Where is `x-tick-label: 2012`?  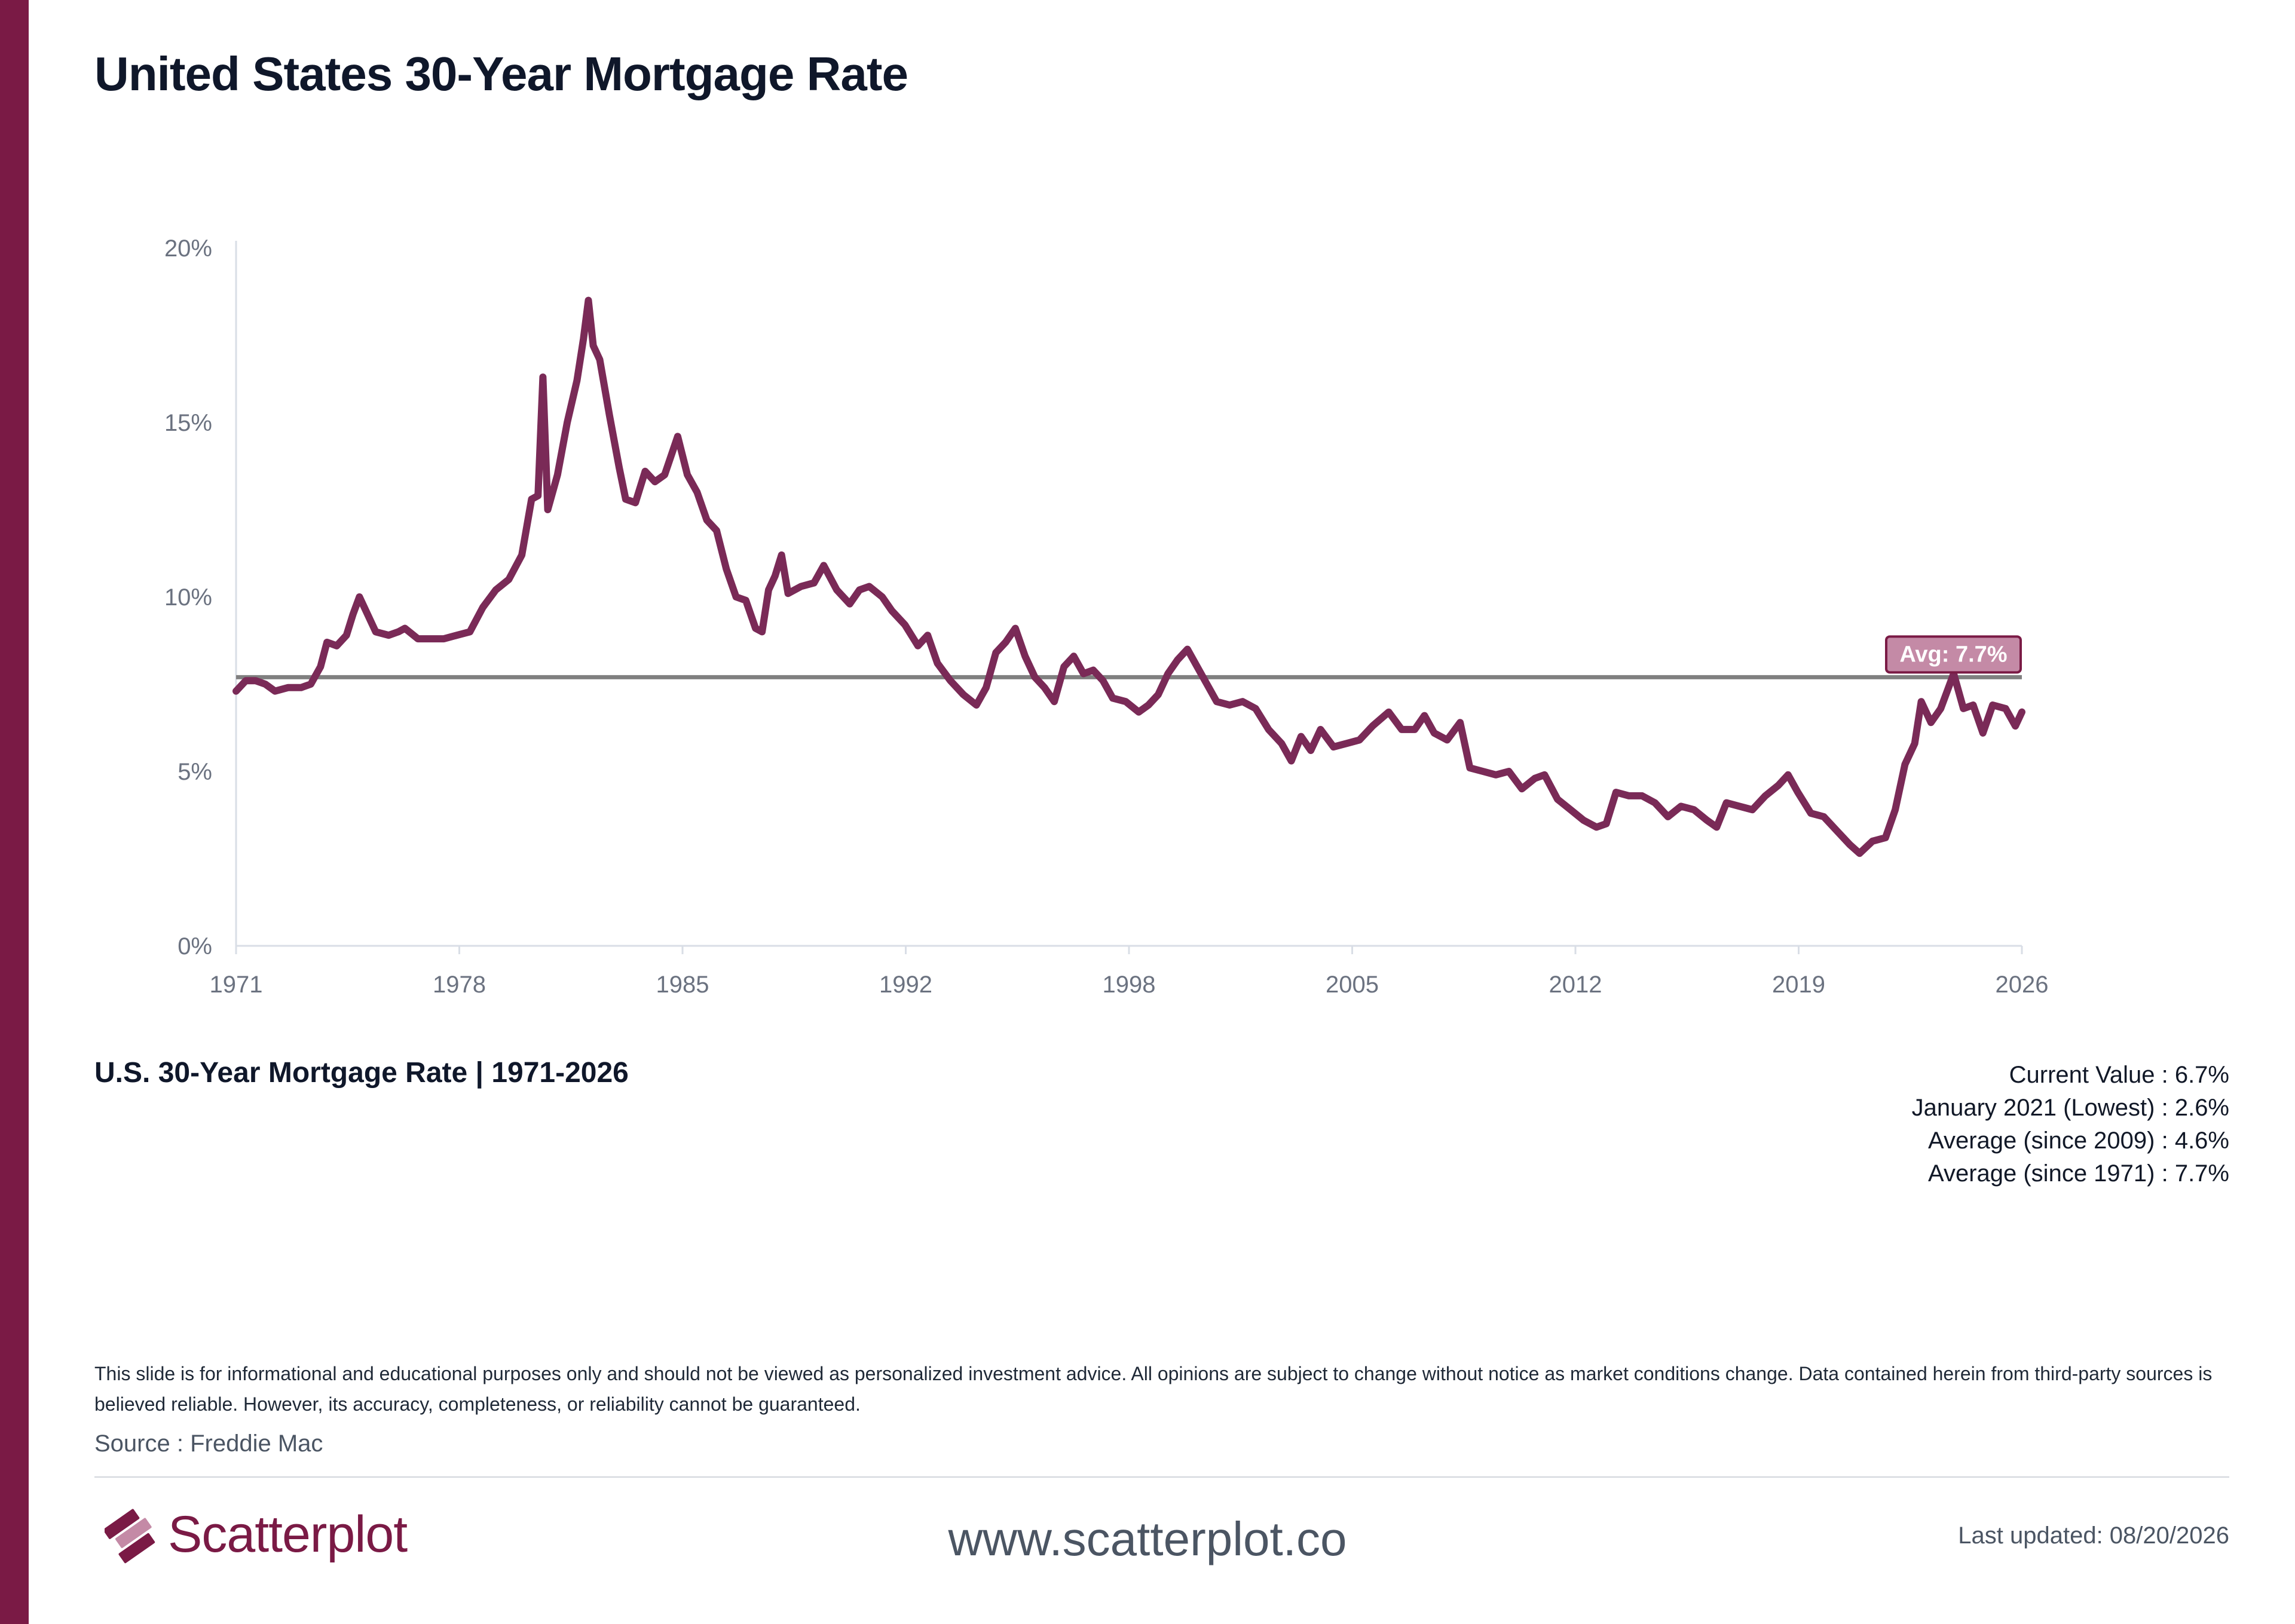
x-tick-label: 2012 is located at coordinates (1575, 985).